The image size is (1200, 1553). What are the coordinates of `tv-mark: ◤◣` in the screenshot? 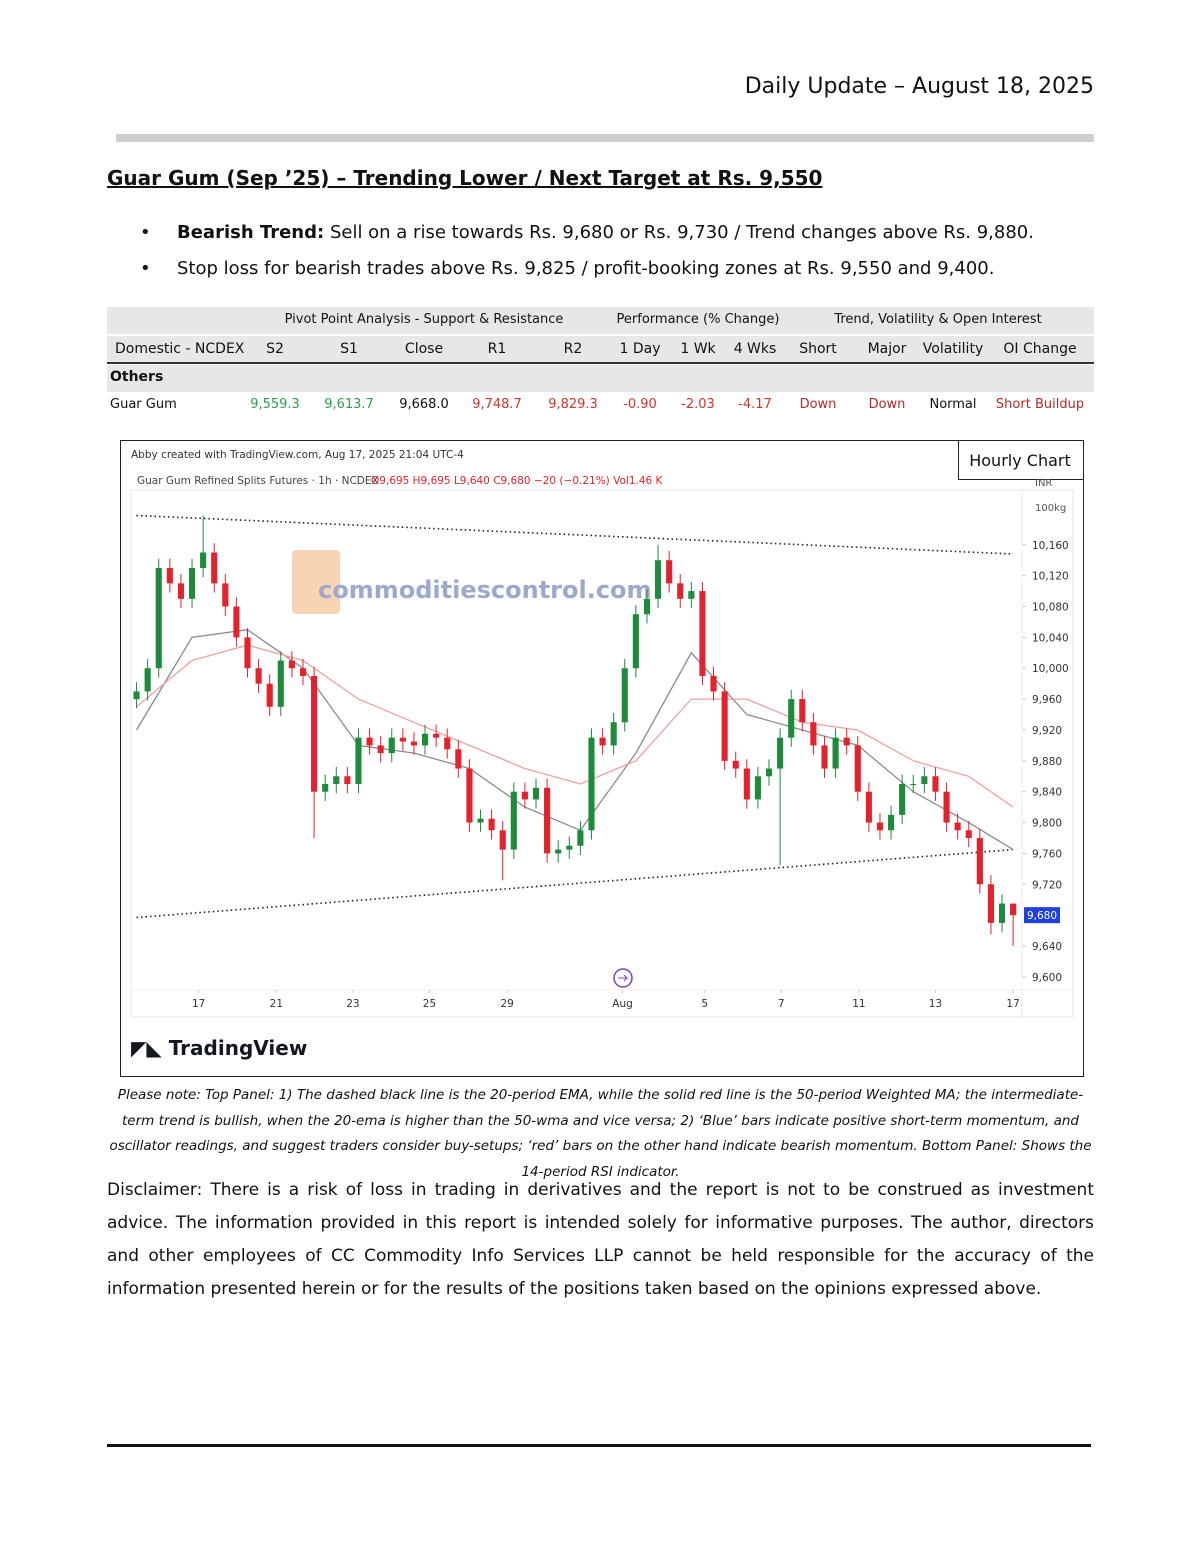 It's located at (150, 1048).